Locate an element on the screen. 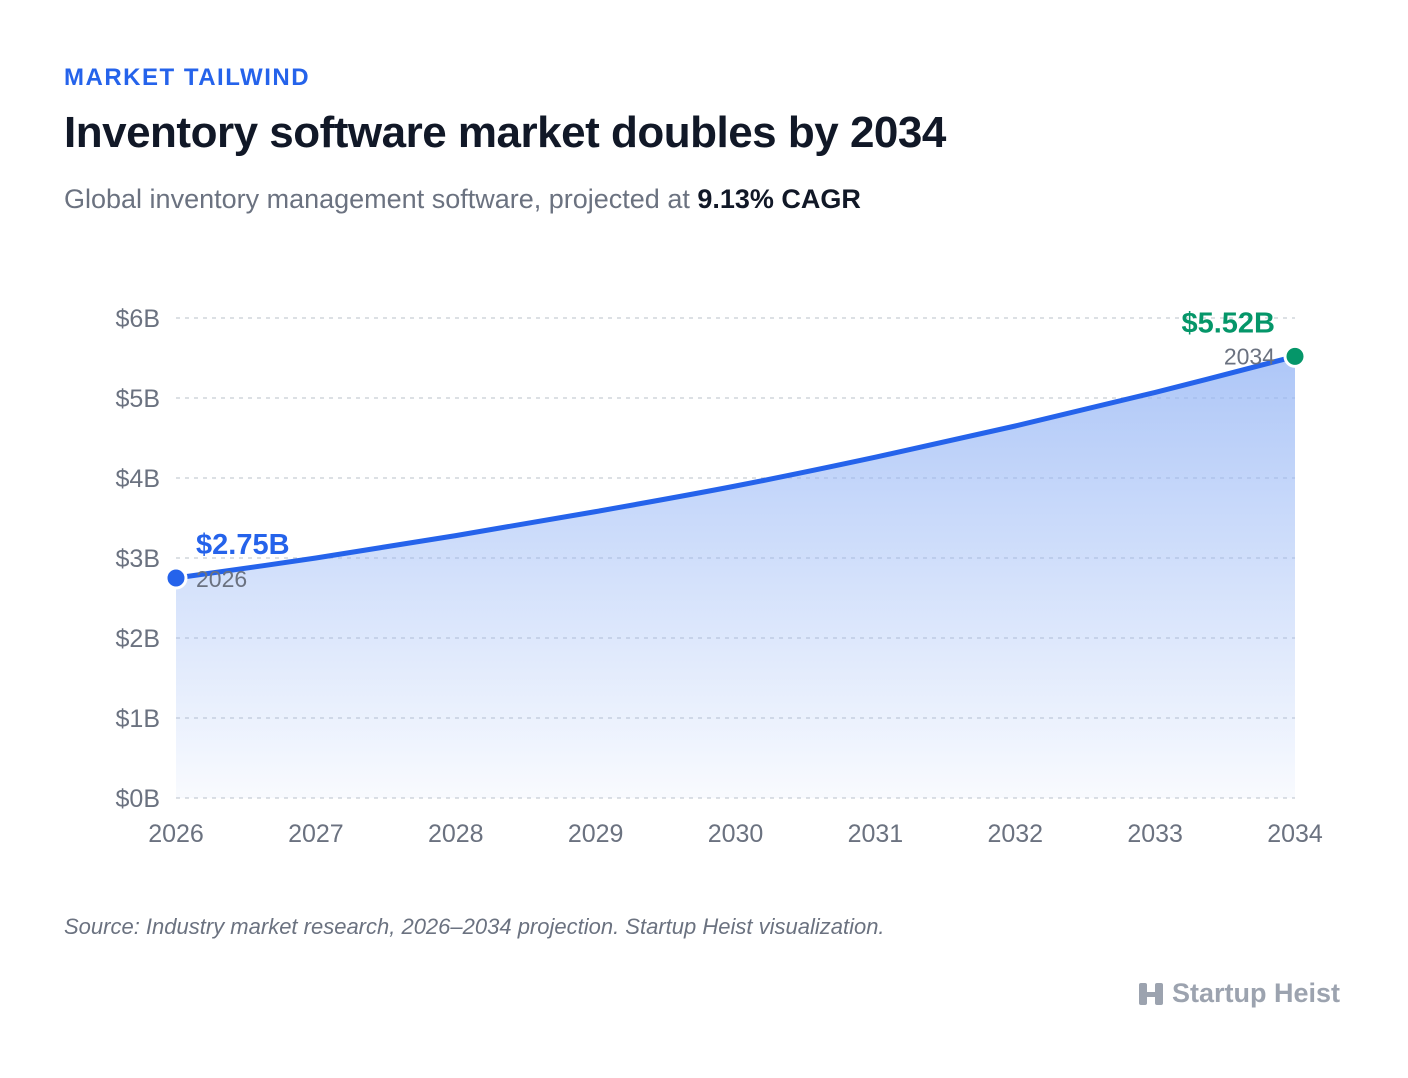 The height and width of the screenshot is (1078, 1408). x-tick-label: 2033 is located at coordinates (1155, 834).